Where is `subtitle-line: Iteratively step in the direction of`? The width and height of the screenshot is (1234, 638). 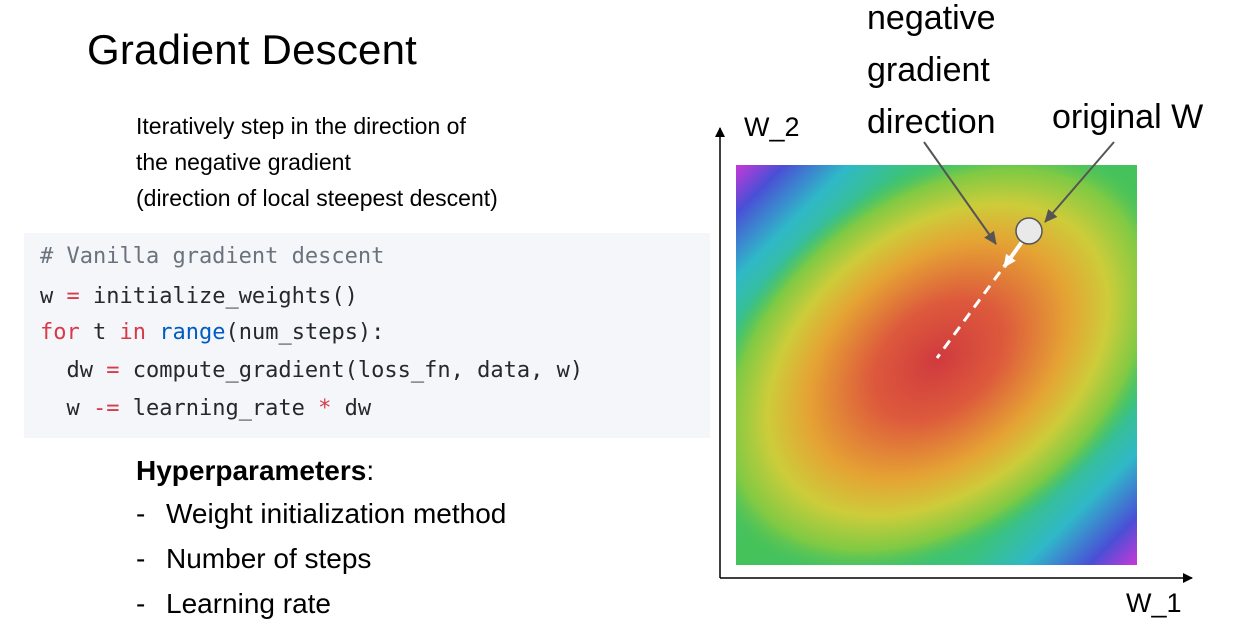
subtitle-line: Iteratively step in the direction of is located at coordinates (301, 126).